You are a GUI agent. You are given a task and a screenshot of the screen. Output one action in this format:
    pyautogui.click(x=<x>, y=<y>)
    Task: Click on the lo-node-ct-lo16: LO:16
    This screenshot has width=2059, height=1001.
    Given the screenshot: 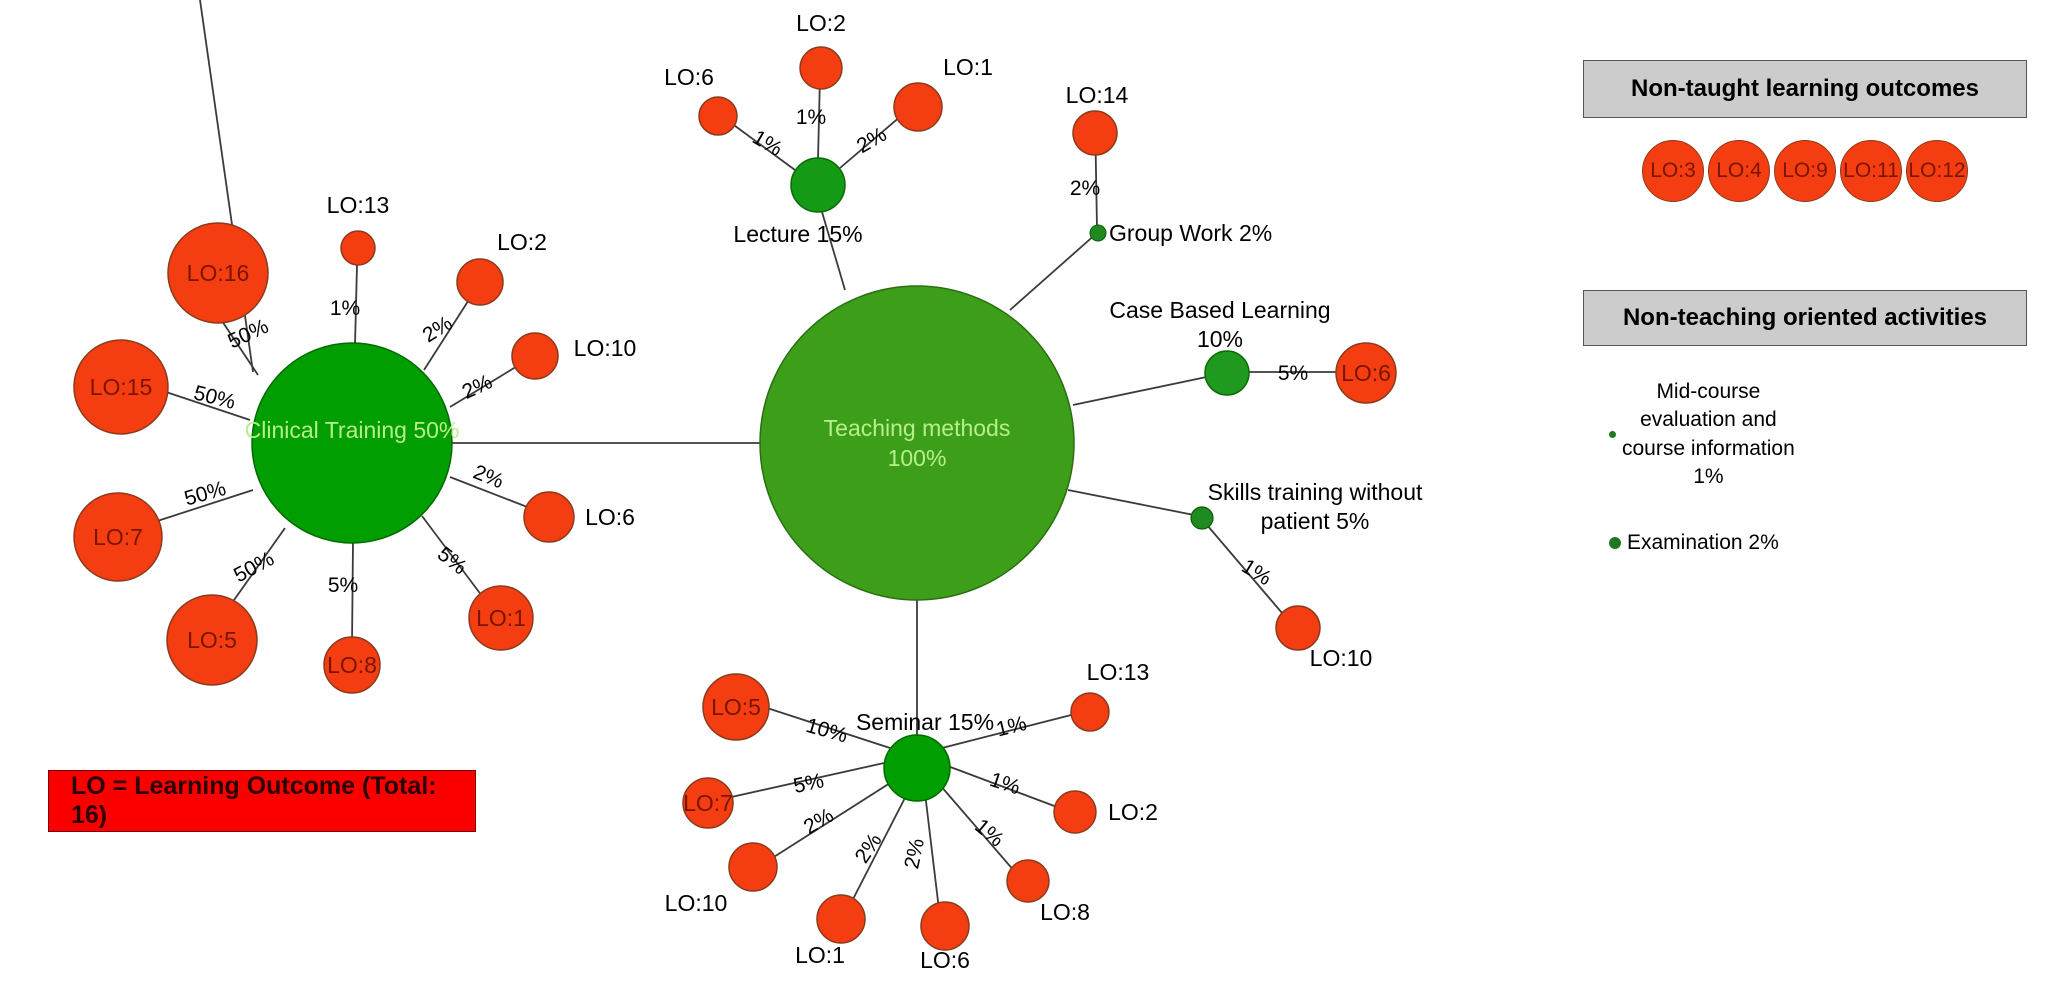 What is the action you would take?
    pyautogui.click(x=218, y=273)
    